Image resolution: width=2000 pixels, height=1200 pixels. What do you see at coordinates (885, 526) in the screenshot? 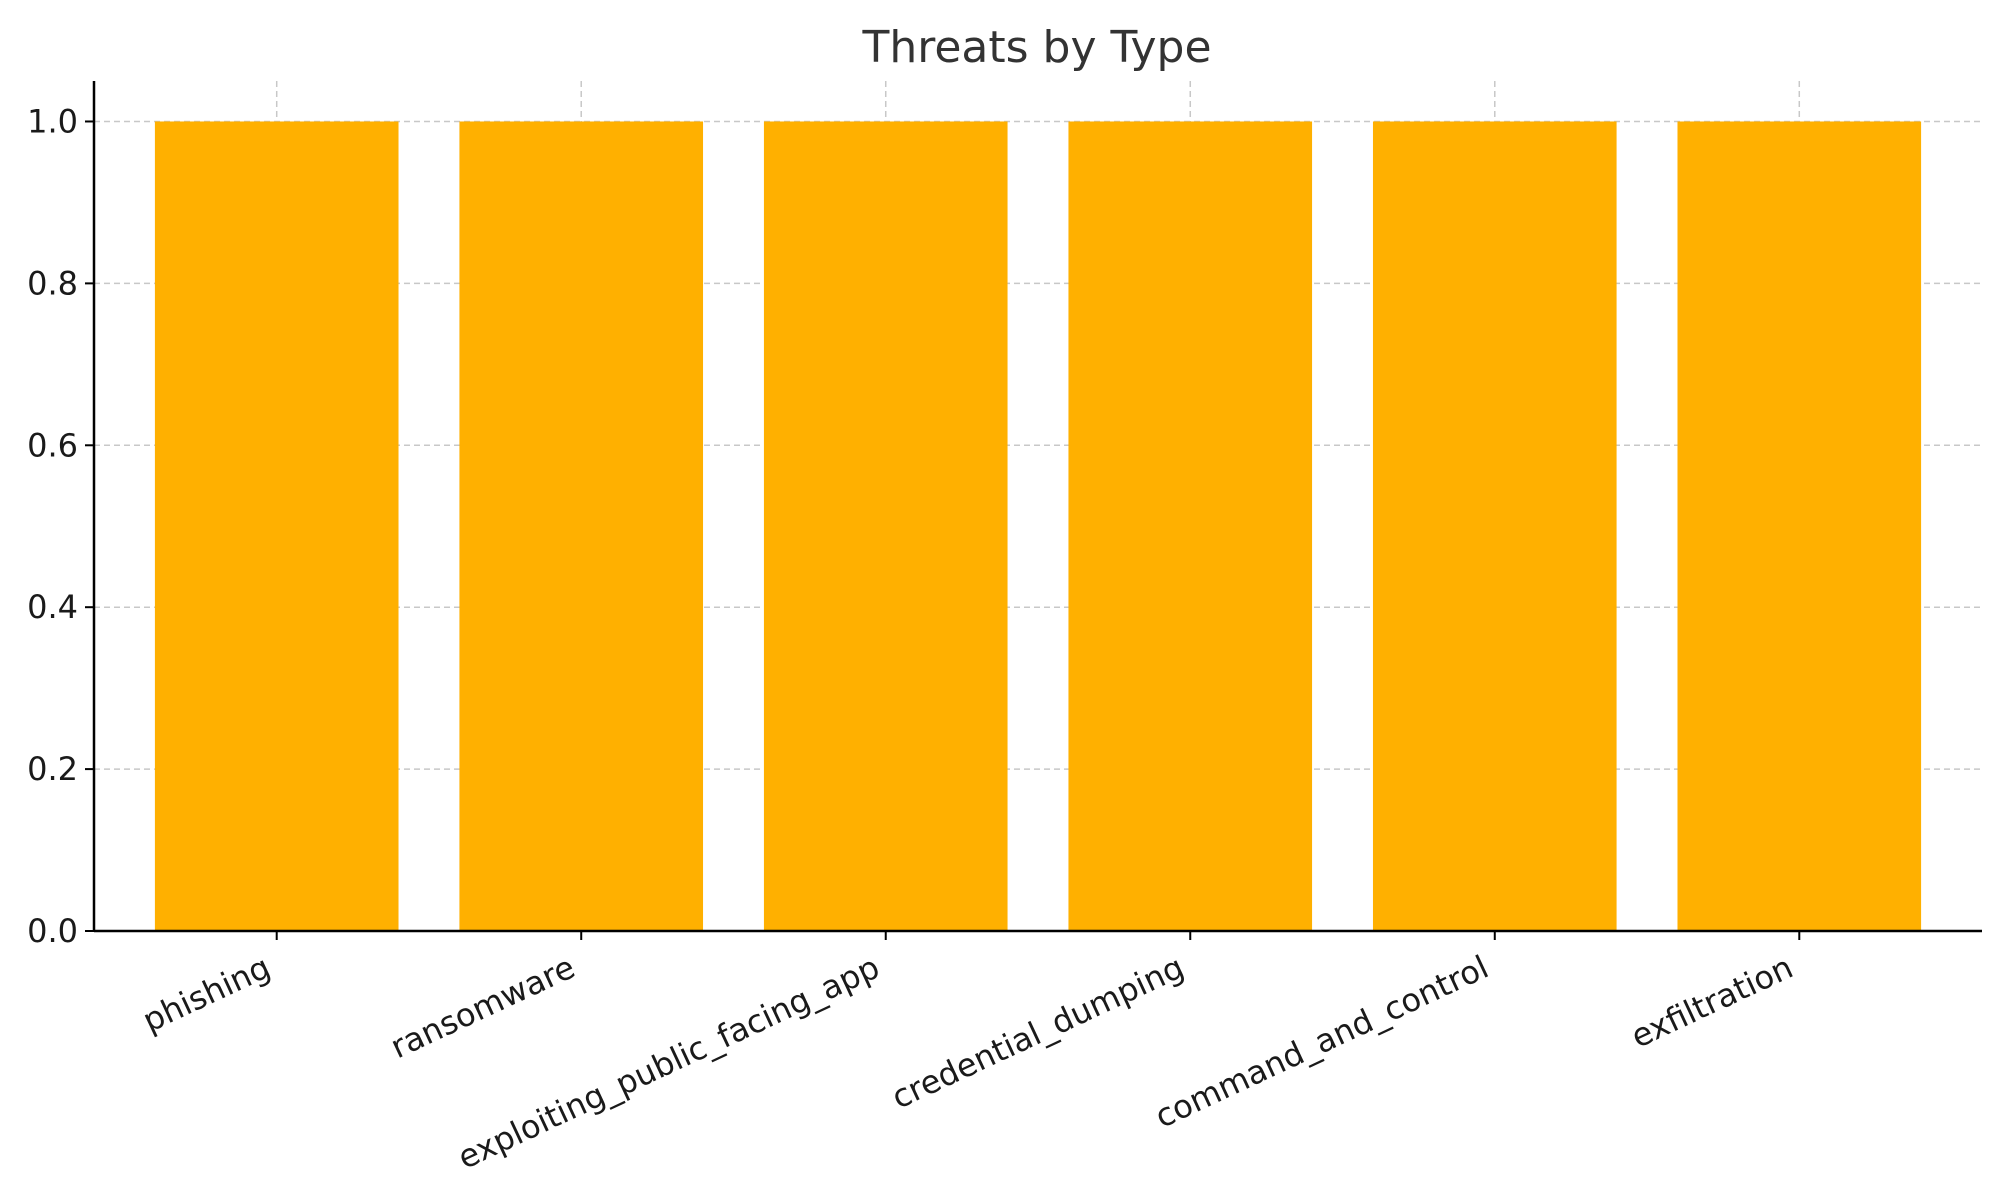
I see `bar-exploiting-public-facing-app` at bounding box center [885, 526].